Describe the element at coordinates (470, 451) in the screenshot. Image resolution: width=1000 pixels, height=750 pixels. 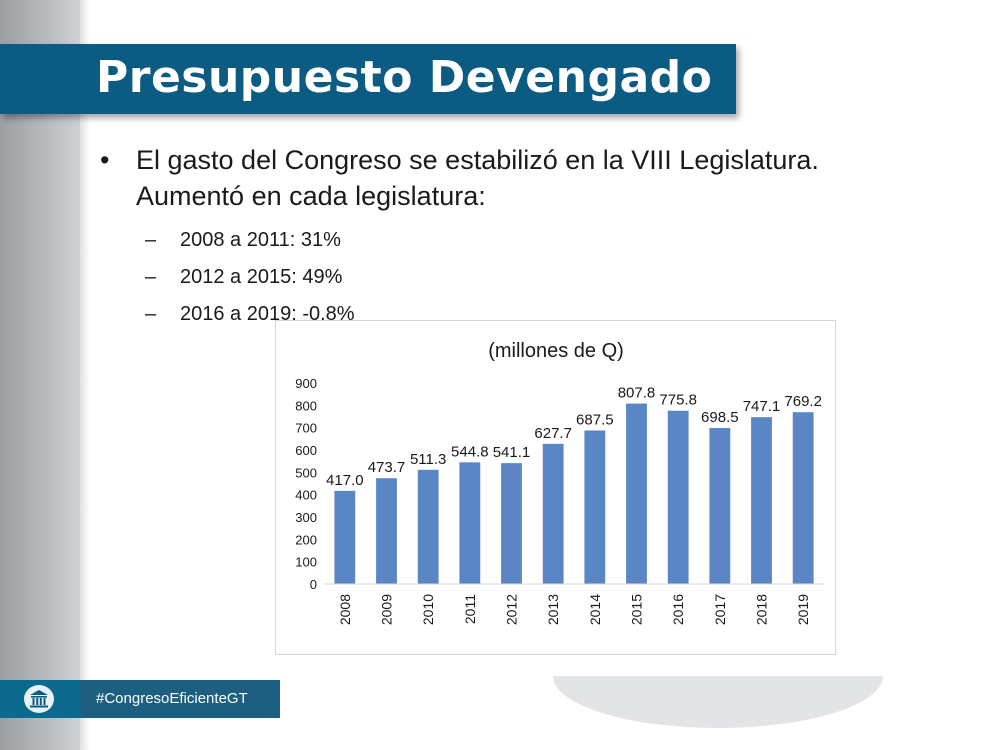
I see `data-label: 544.8` at that location.